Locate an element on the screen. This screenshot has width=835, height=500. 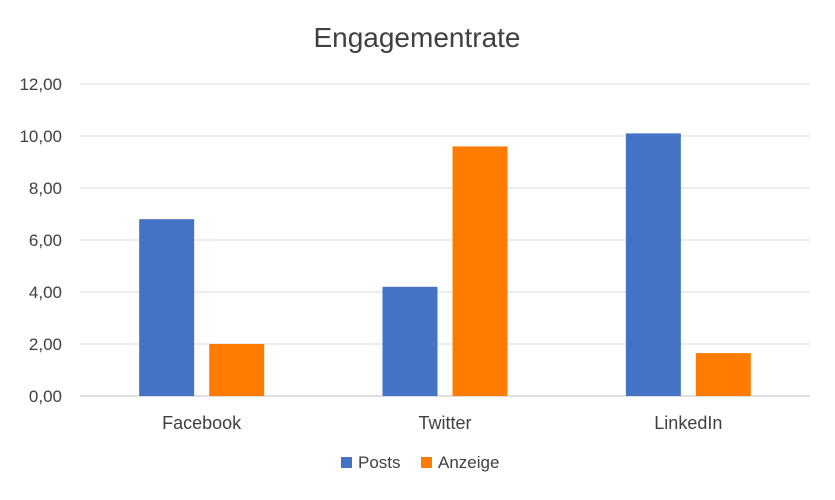
bar-posts-facebook is located at coordinates (167, 307).